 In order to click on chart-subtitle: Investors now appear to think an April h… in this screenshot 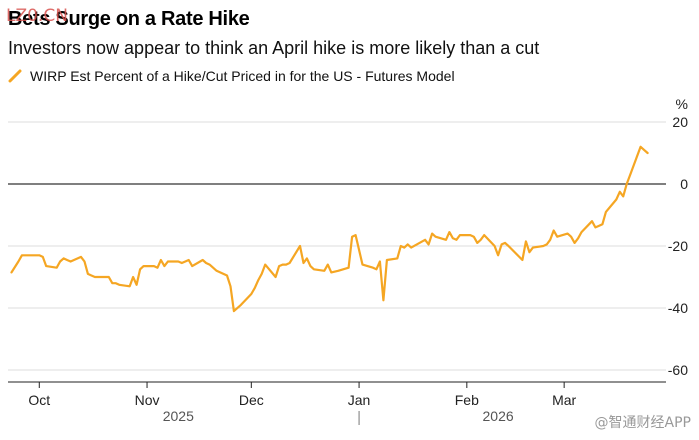, I will do `click(274, 48)`.